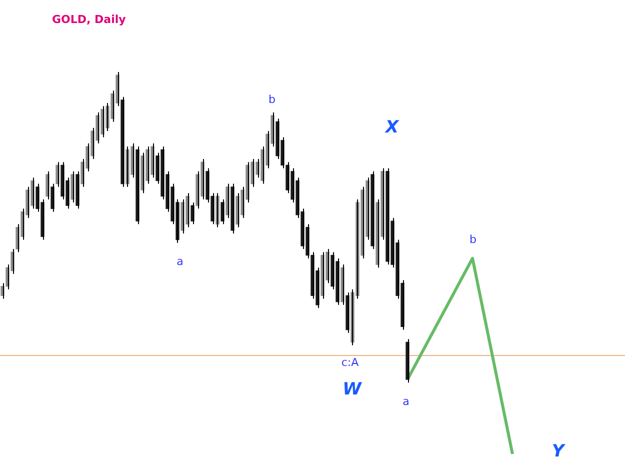 This screenshot has width=625, height=462. What do you see at coordinates (559, 451) in the screenshot?
I see `text: Y` at bounding box center [559, 451].